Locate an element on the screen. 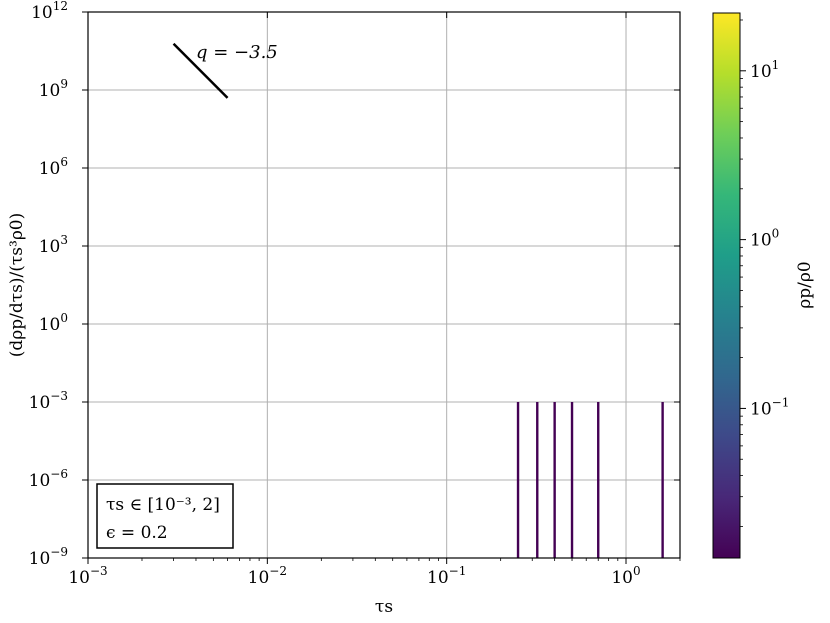  colorbar-tick-label: 10⁻¹ is located at coordinates (769, 407).